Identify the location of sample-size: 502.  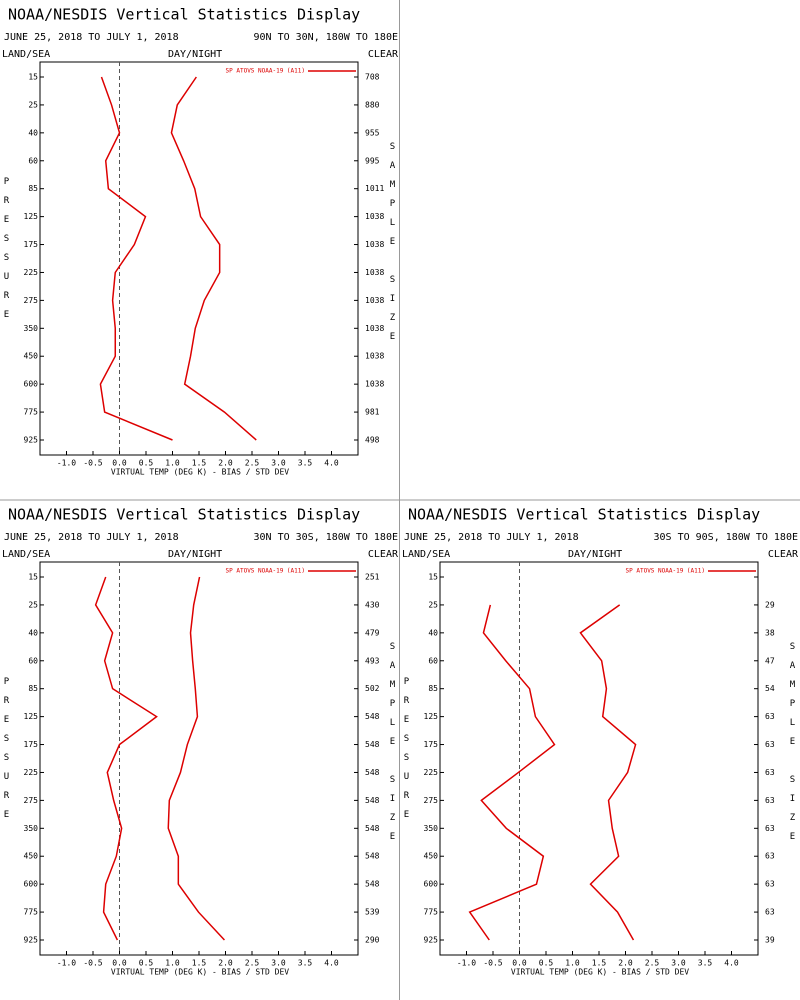
(372, 688).